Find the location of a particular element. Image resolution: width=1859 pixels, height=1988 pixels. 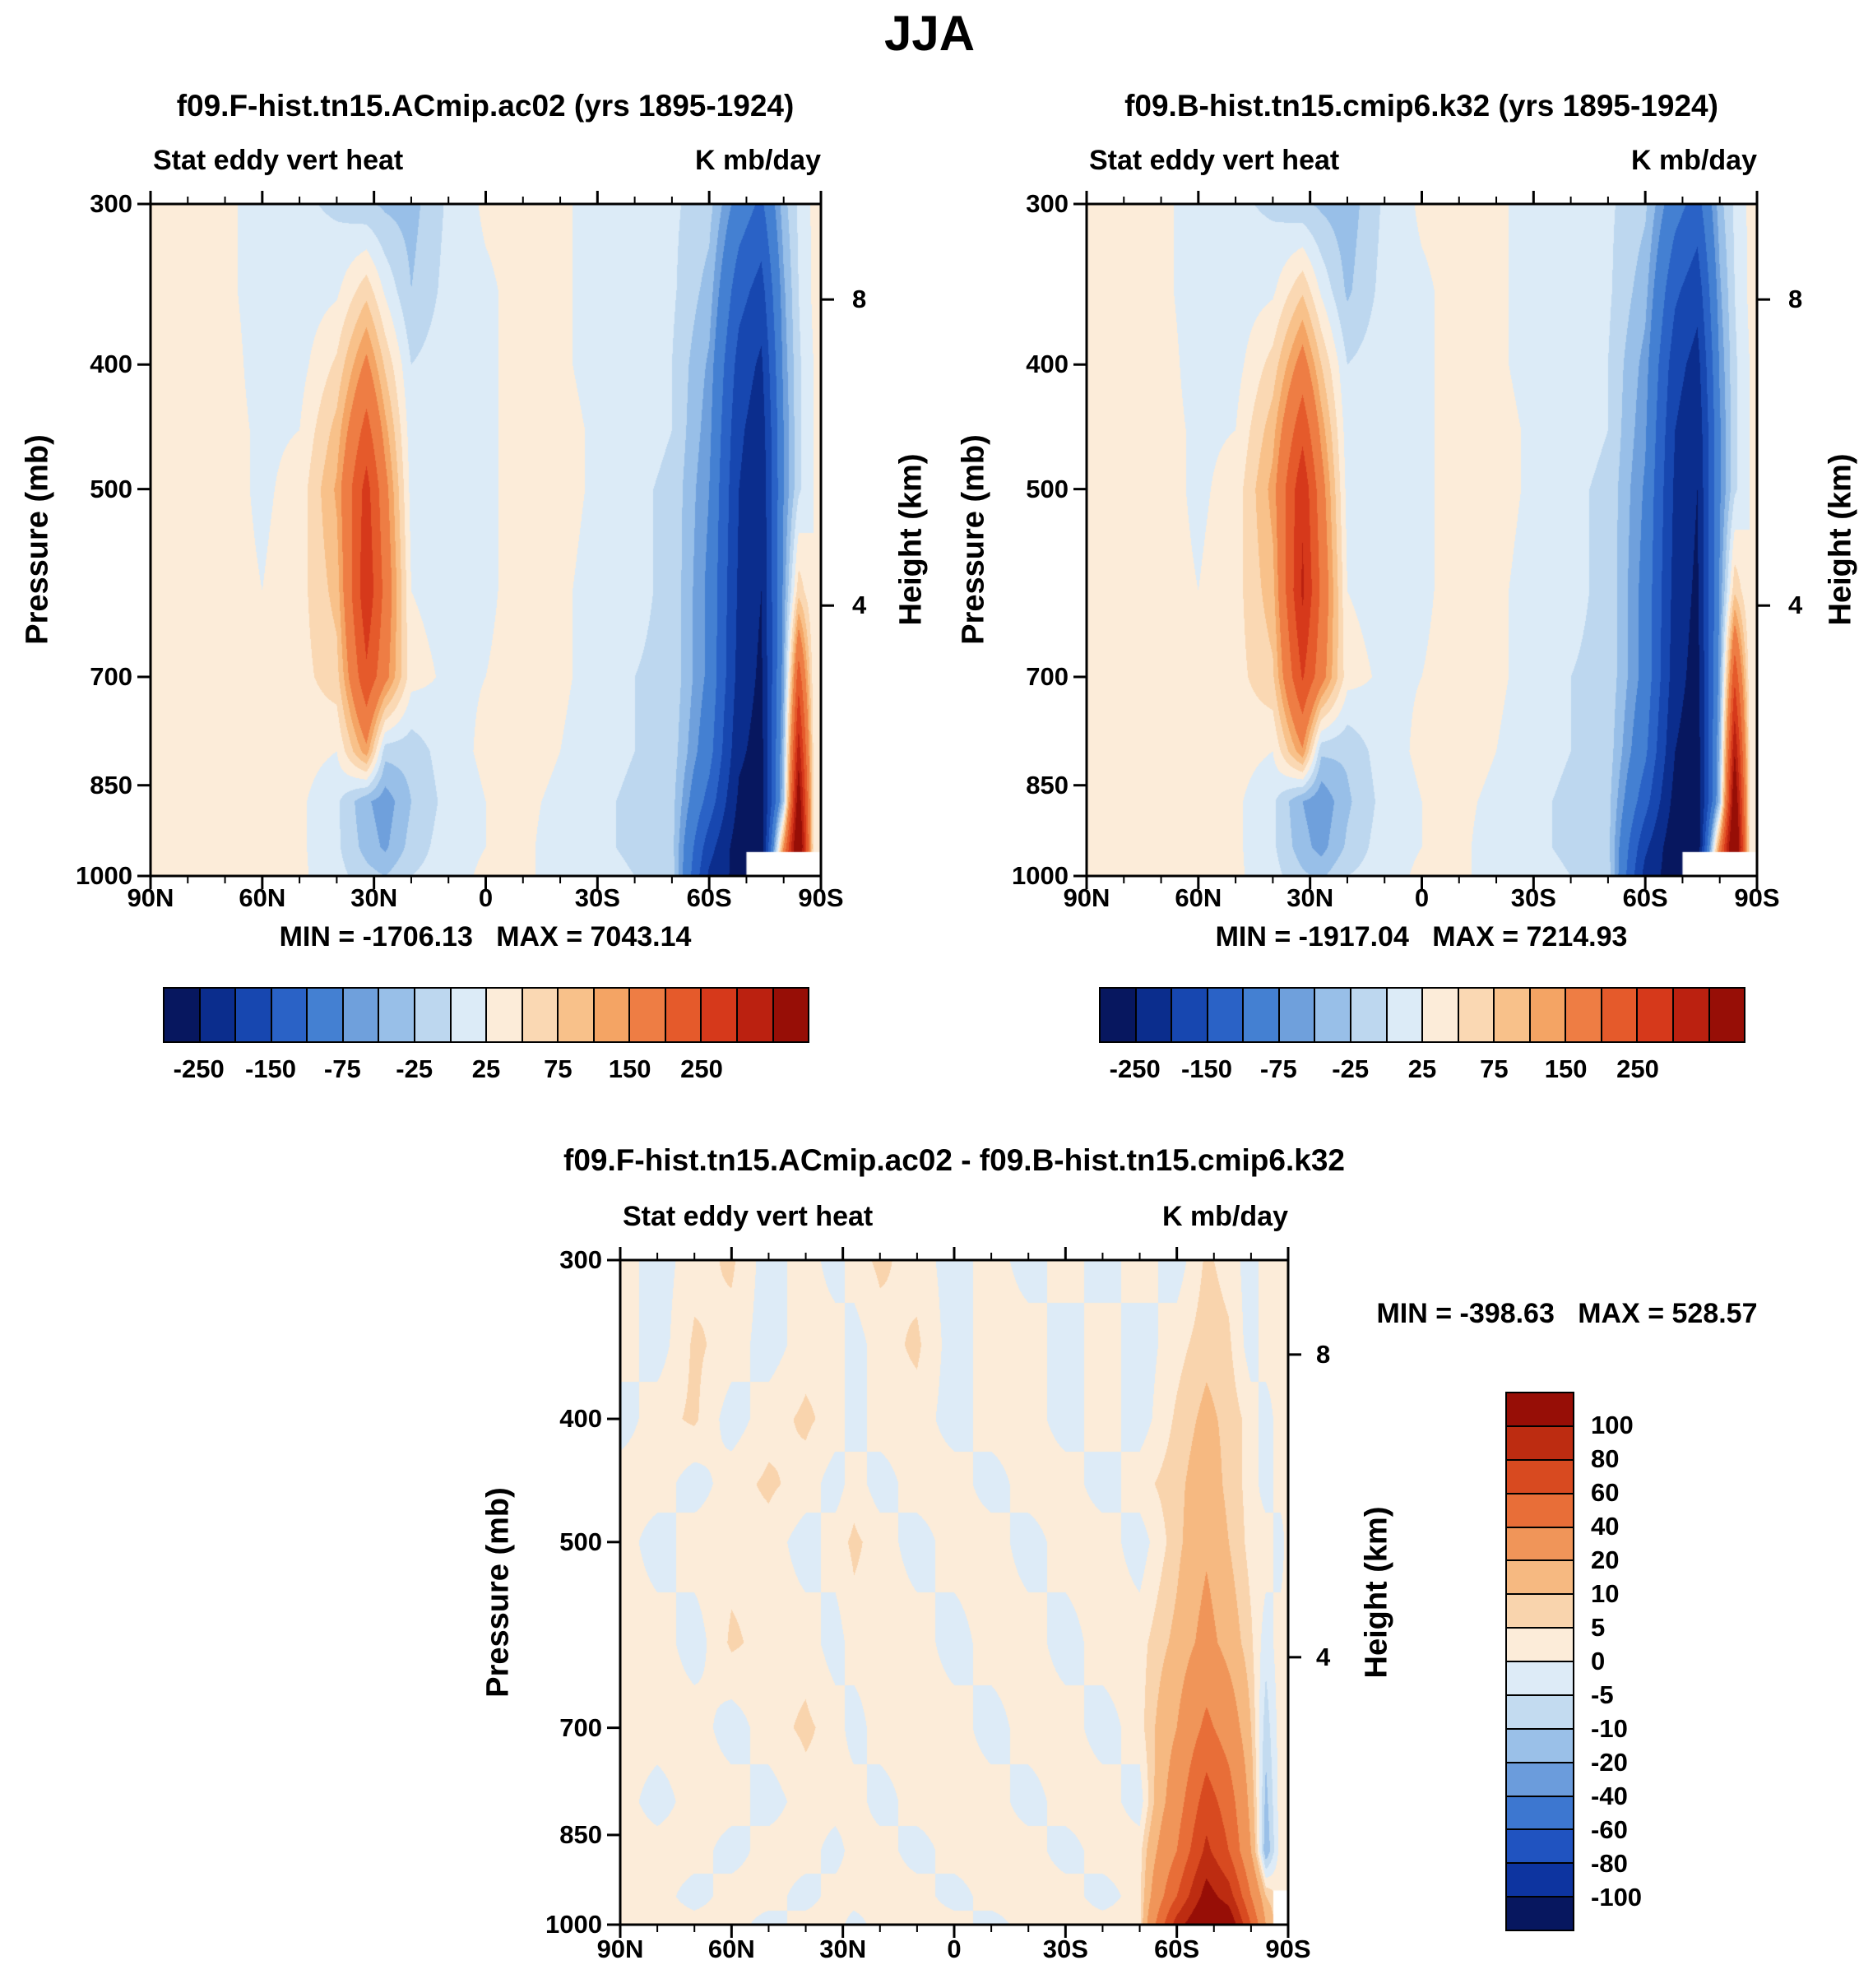

panel-diff-colorbar-label: -100 is located at coordinates (1617, 1897).